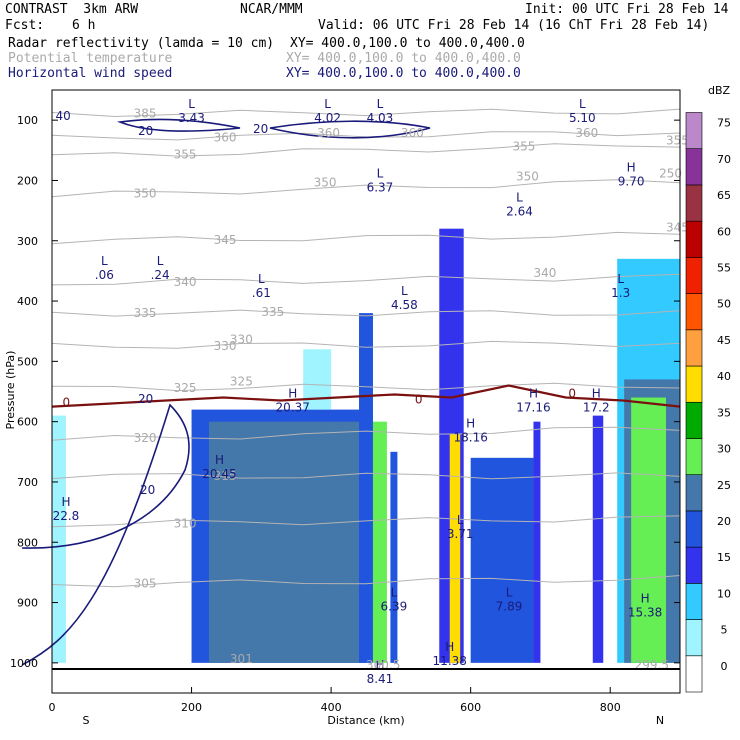 The width and height of the screenshot is (740, 740). I want to click on colorbar-level-label: 0, so click(724, 666).